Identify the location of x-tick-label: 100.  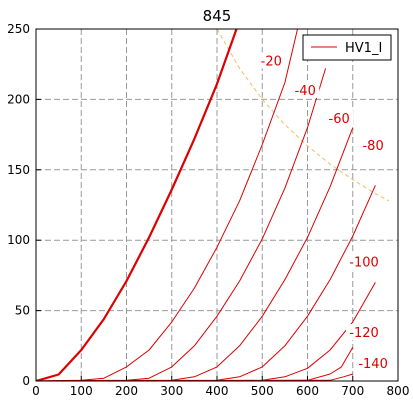
(81, 391).